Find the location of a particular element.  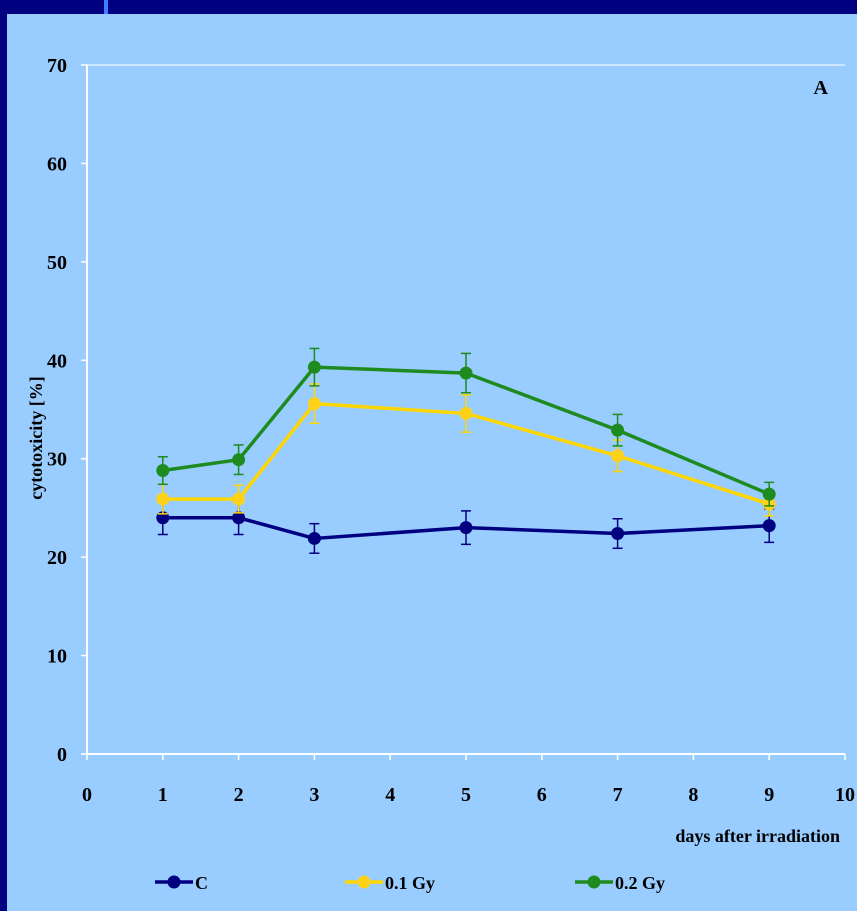

legend-label: 0.2 Gy is located at coordinates (640, 883).